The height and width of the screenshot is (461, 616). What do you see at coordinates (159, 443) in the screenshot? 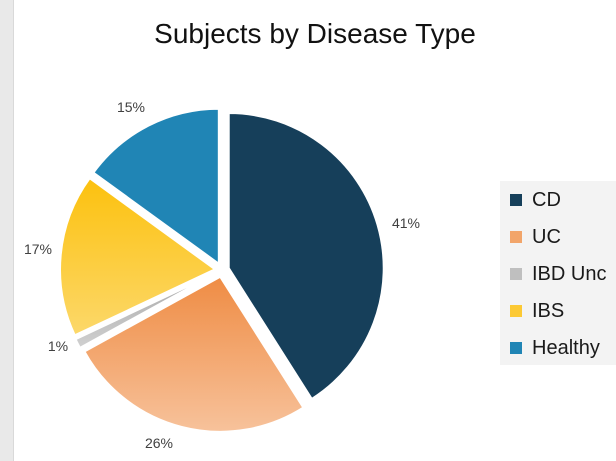
I see `data-label-uc: 26%` at bounding box center [159, 443].